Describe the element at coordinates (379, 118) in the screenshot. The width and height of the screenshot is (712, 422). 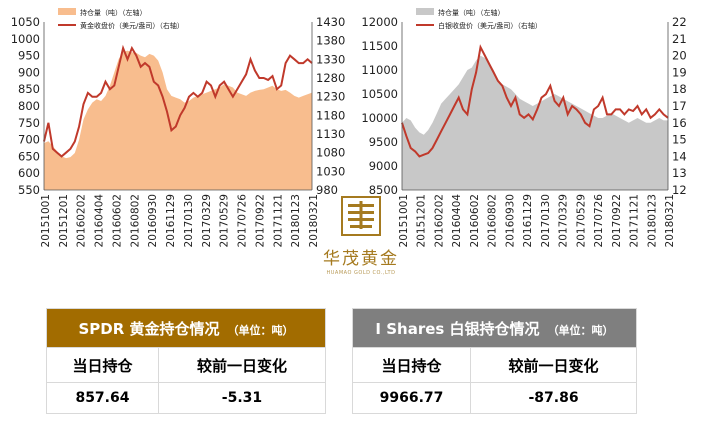
I see `silver-y-left-tick: 10000` at that location.